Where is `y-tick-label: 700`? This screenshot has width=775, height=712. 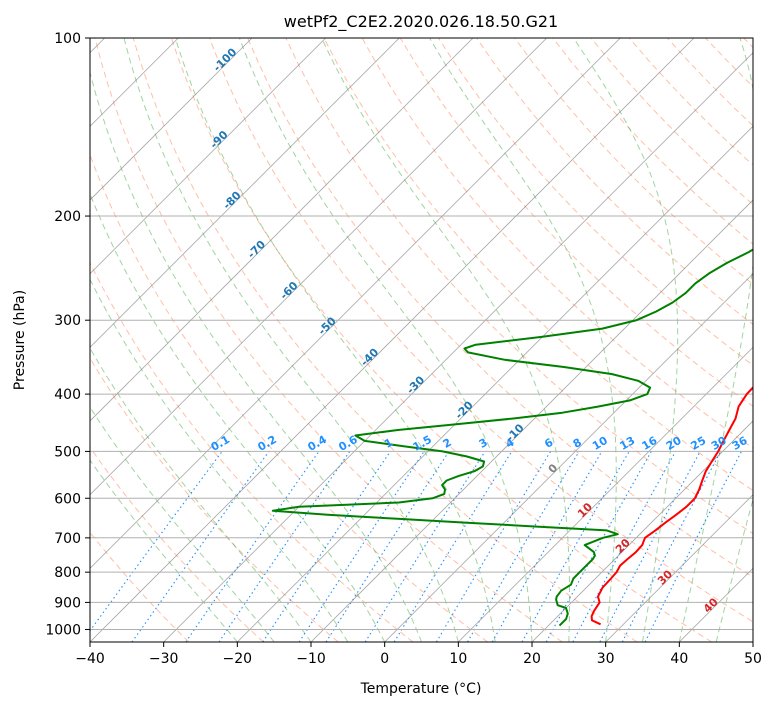 y-tick-label: 700 is located at coordinates (67, 539).